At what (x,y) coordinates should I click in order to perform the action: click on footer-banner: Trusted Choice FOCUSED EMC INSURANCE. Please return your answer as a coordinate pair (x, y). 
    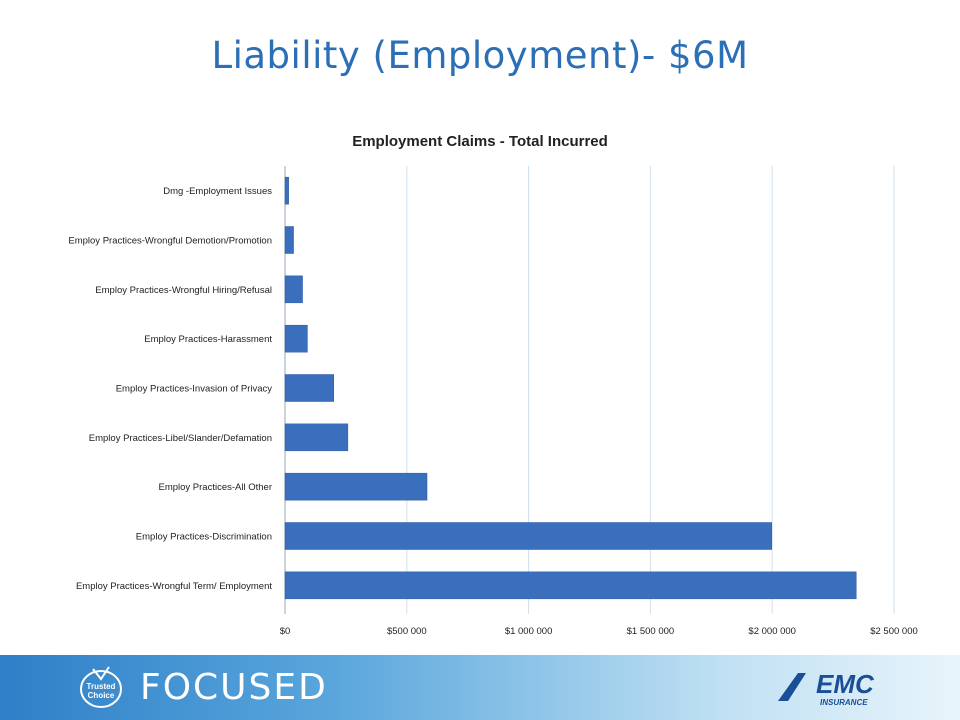
    Looking at the image, I should click on (480, 687).